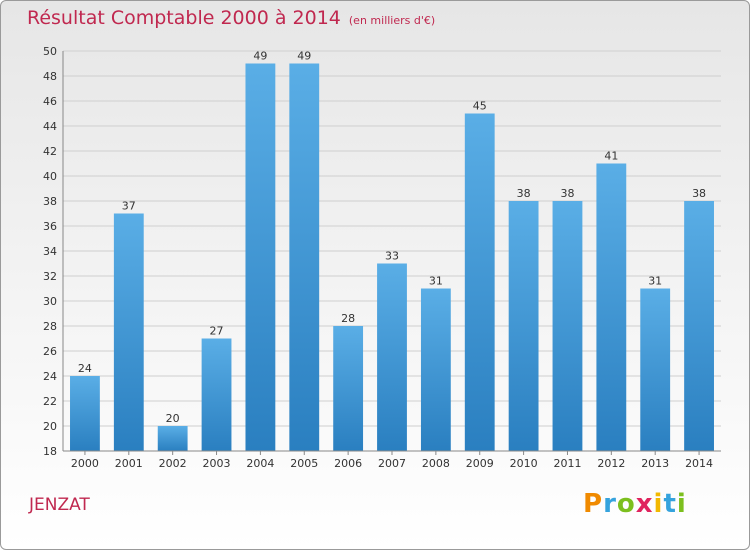  I want to click on y-tick-label: 32, so click(50, 276).